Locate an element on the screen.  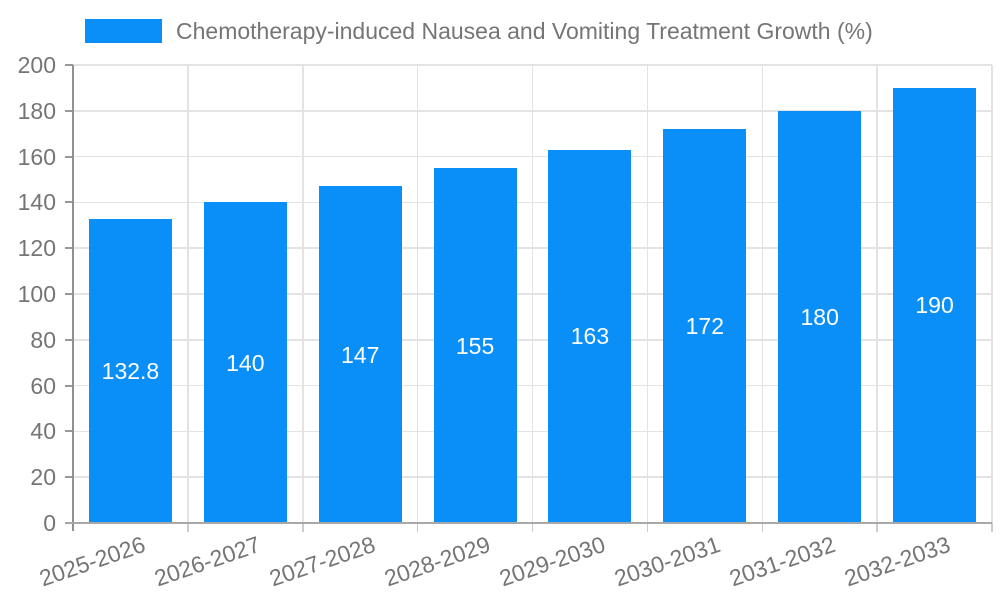
bar-value-label: 140 is located at coordinates (245, 362).